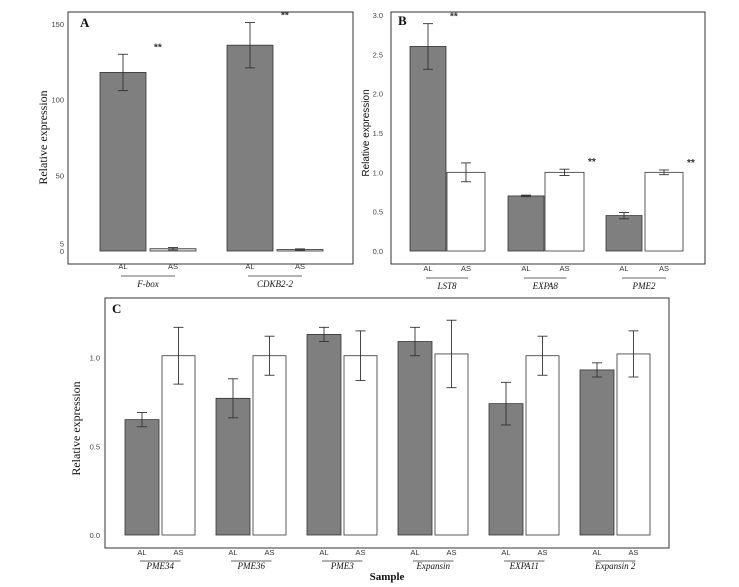  What do you see at coordinates (615, 566) in the screenshot?
I see `gene-label: Expansin 2` at bounding box center [615, 566].